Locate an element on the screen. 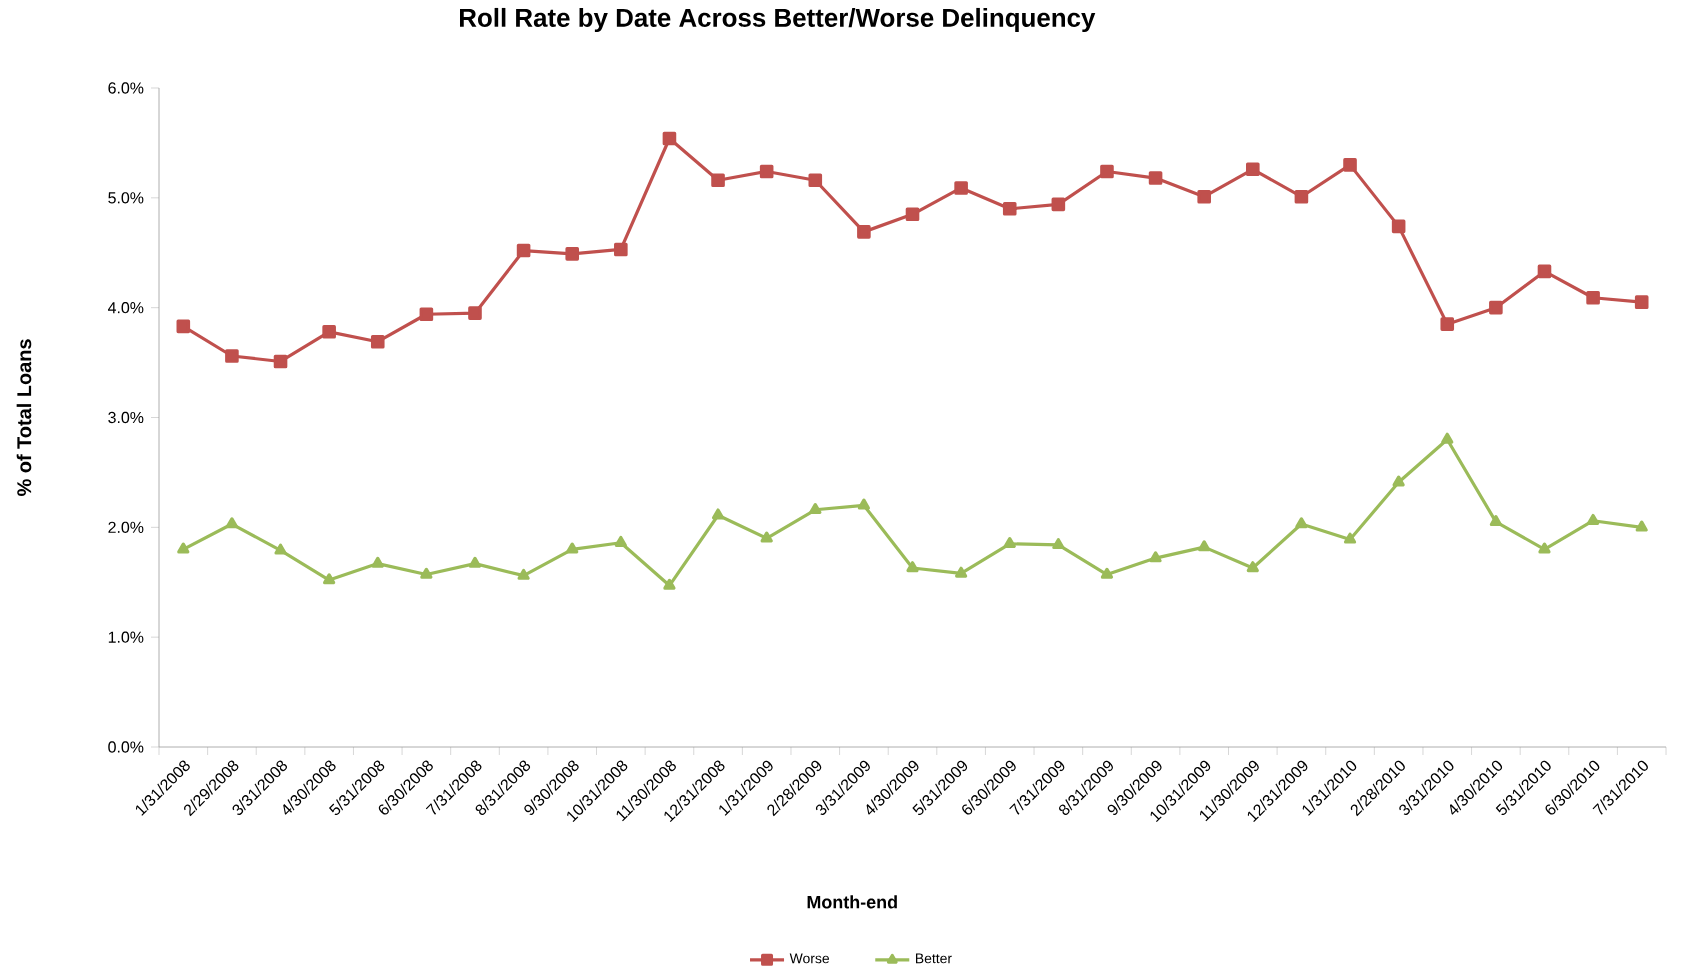 The height and width of the screenshot is (969, 1681). y-tick-label: 6.0% is located at coordinates (126, 88).